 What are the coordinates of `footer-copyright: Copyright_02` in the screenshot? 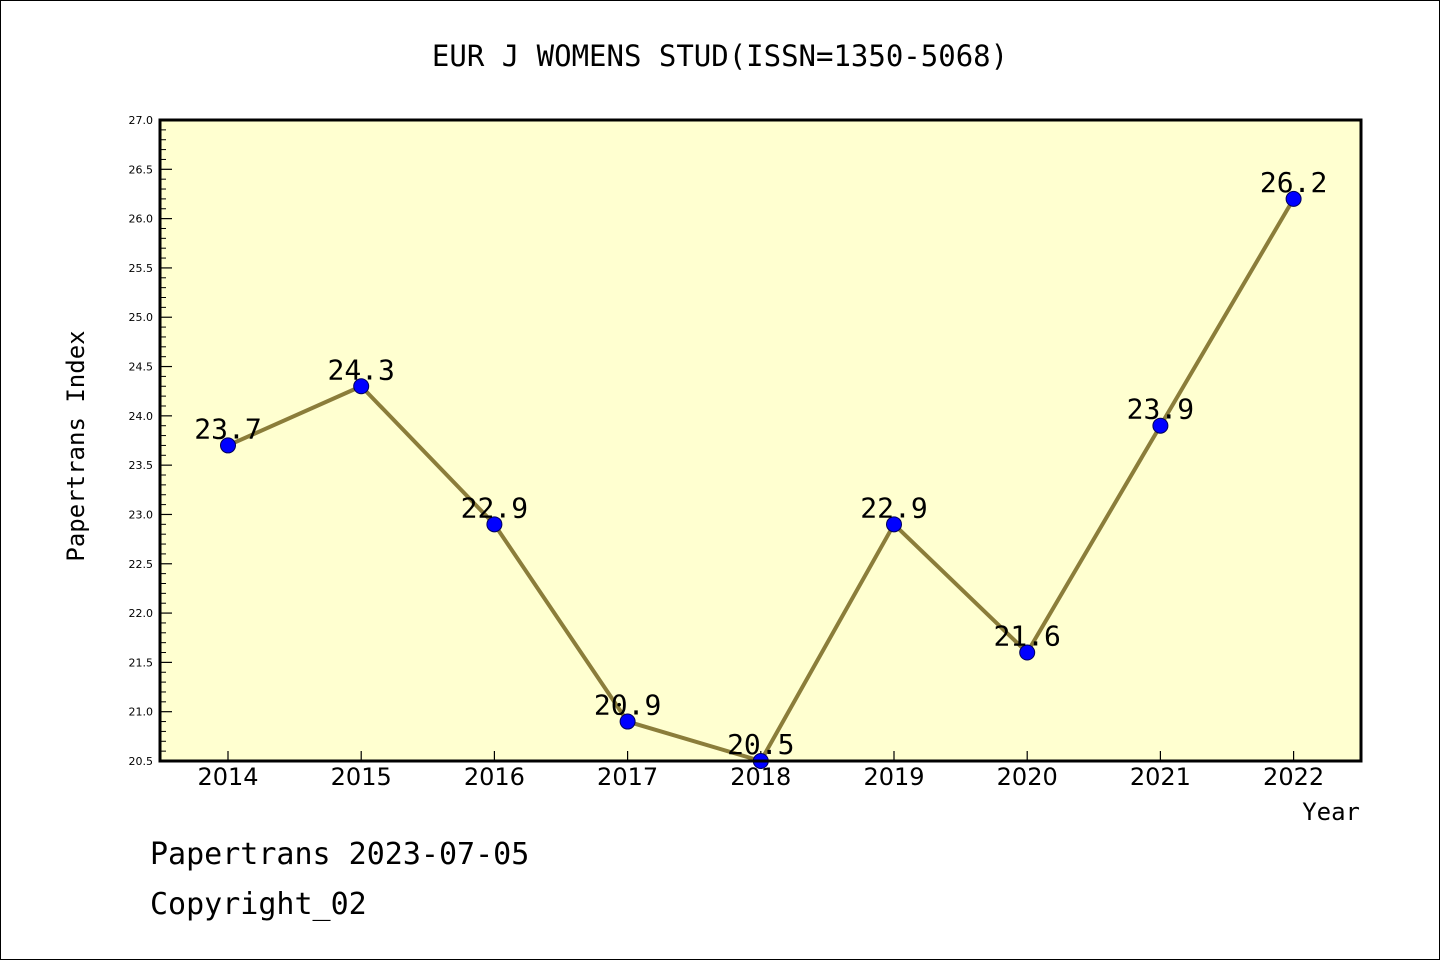 It's located at (258, 904).